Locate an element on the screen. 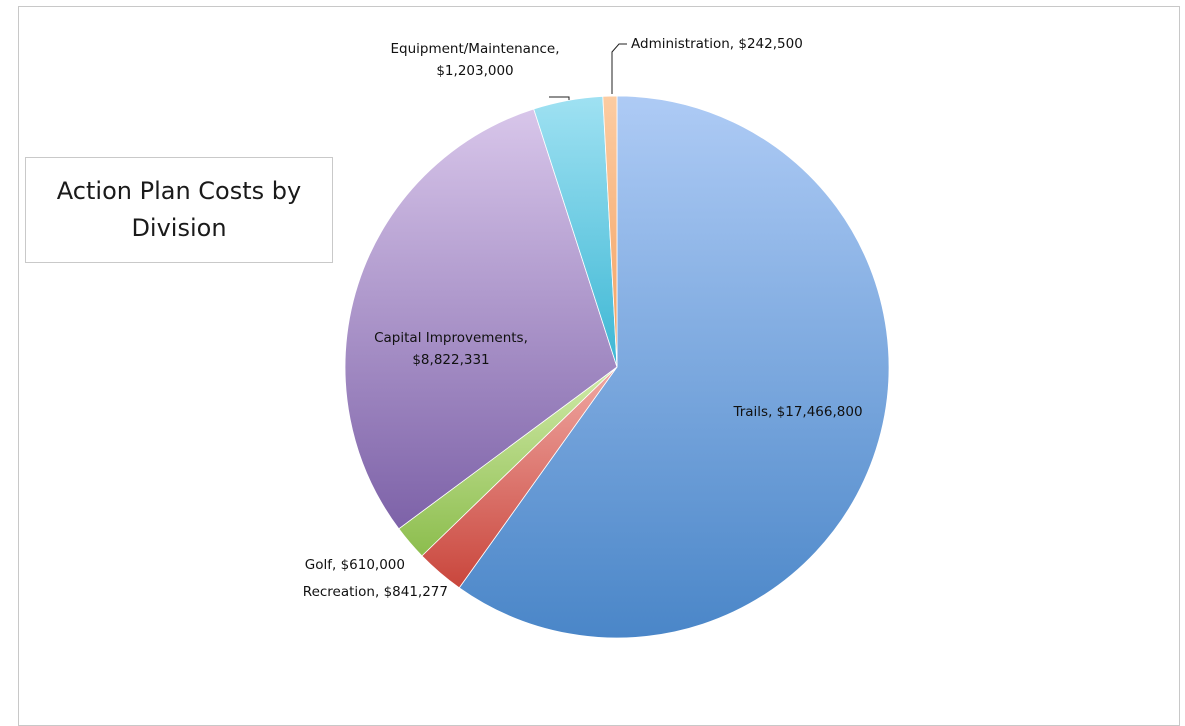 The width and height of the screenshot is (1185, 726). data-label-golf: Golf, $610,000 is located at coordinates (355, 565).